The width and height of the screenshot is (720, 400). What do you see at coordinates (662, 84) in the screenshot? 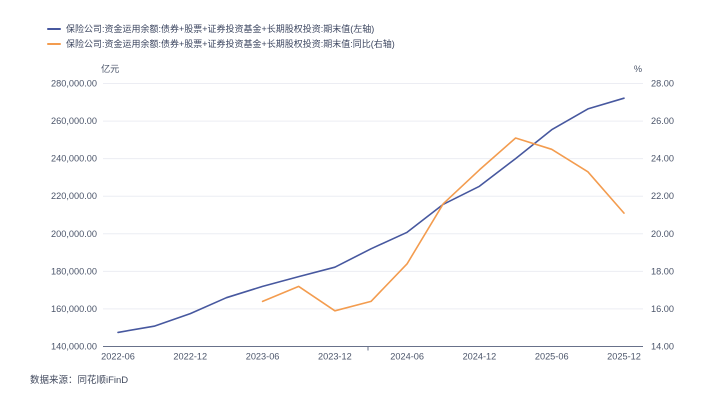
I see `right-axis-tick-label: 28.00` at bounding box center [662, 84].